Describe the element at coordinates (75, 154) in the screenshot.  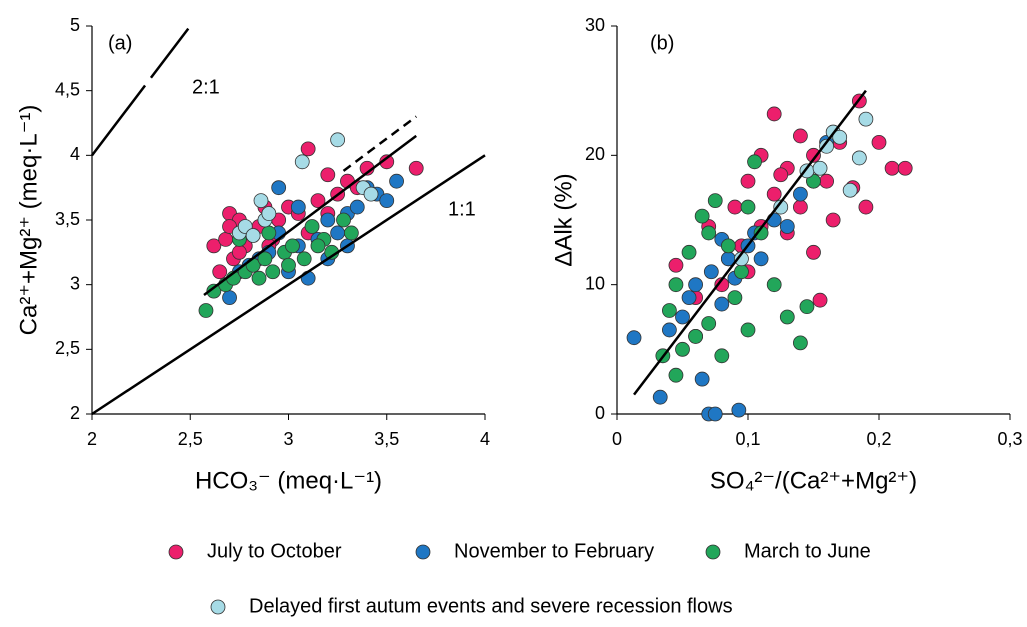
I see `y-tick-label: 4` at that location.